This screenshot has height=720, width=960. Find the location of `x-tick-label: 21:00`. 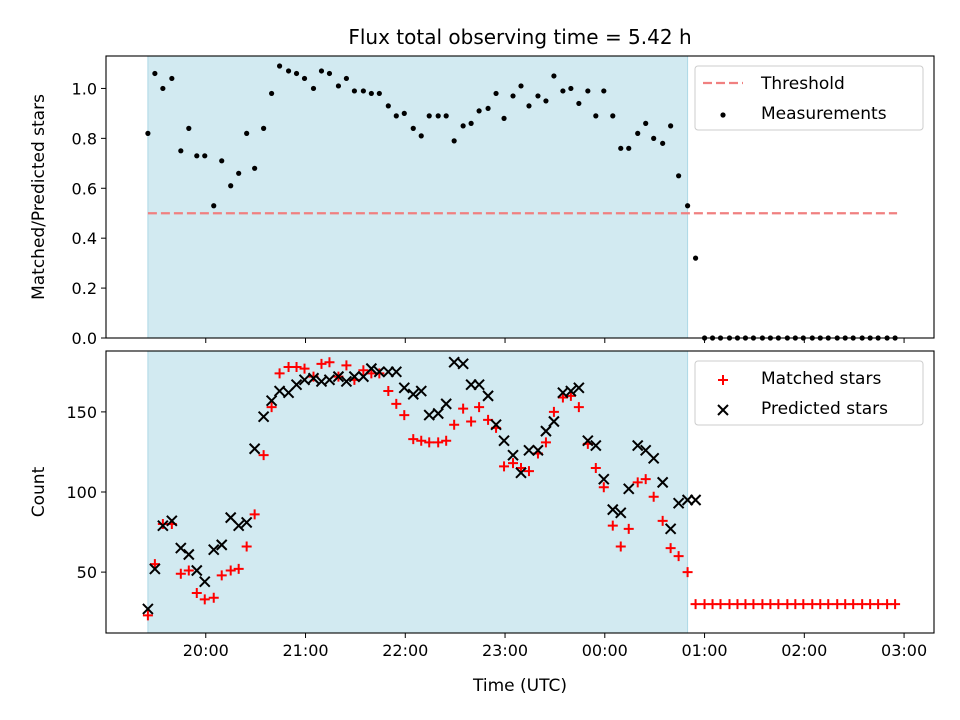

x-tick-label: 21:00 is located at coordinates (305, 650).